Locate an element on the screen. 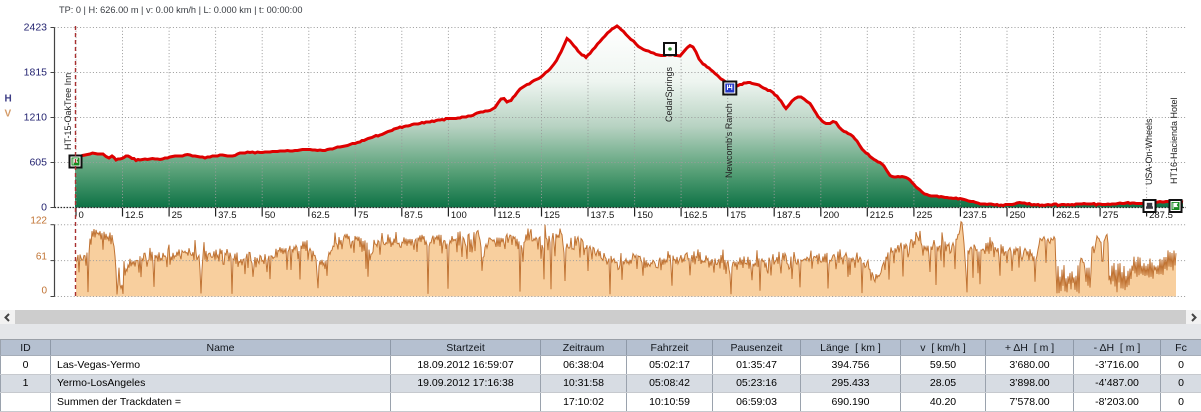 The width and height of the screenshot is (1201, 412). svg-text: 187.5 is located at coordinates (789, 215).